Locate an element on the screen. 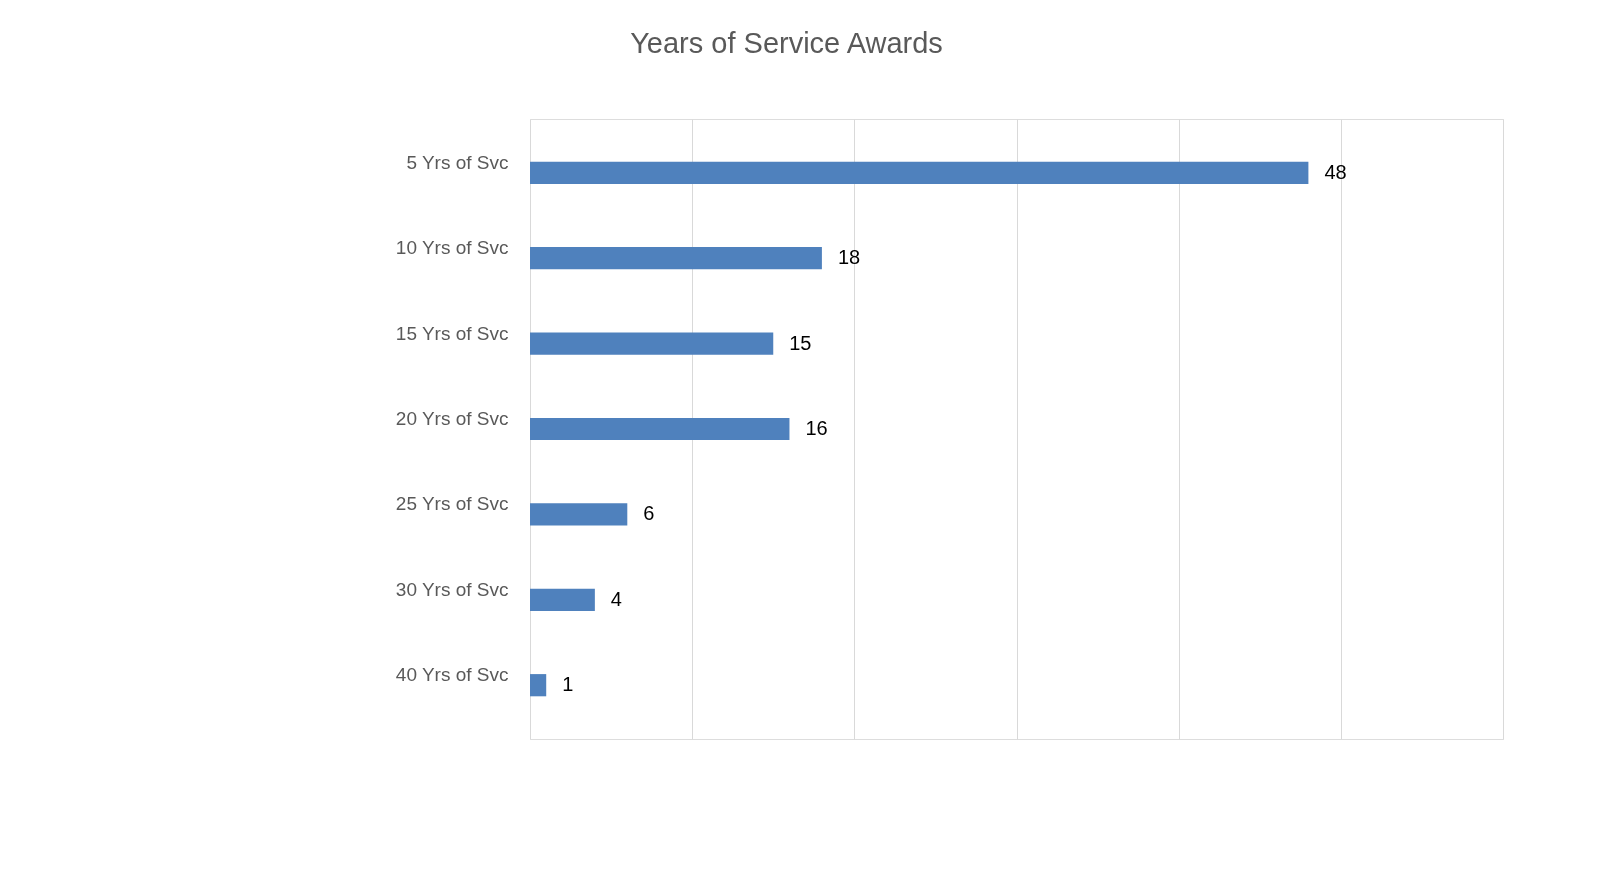  y-tick-label: 10 Yrs of Svc is located at coordinates (452, 248).